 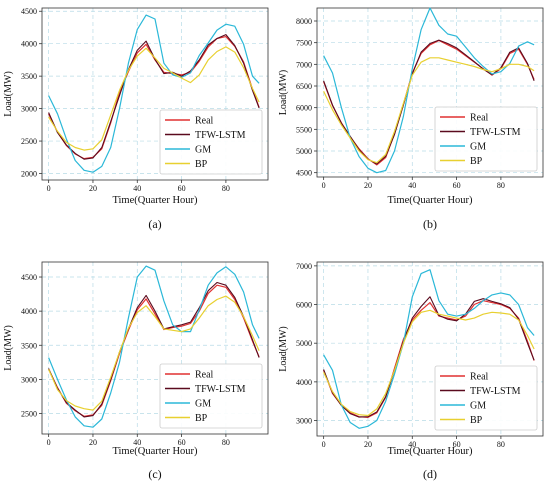 What do you see at coordinates (430, 224) in the screenshot?
I see `panel-caption: (b)` at bounding box center [430, 224].